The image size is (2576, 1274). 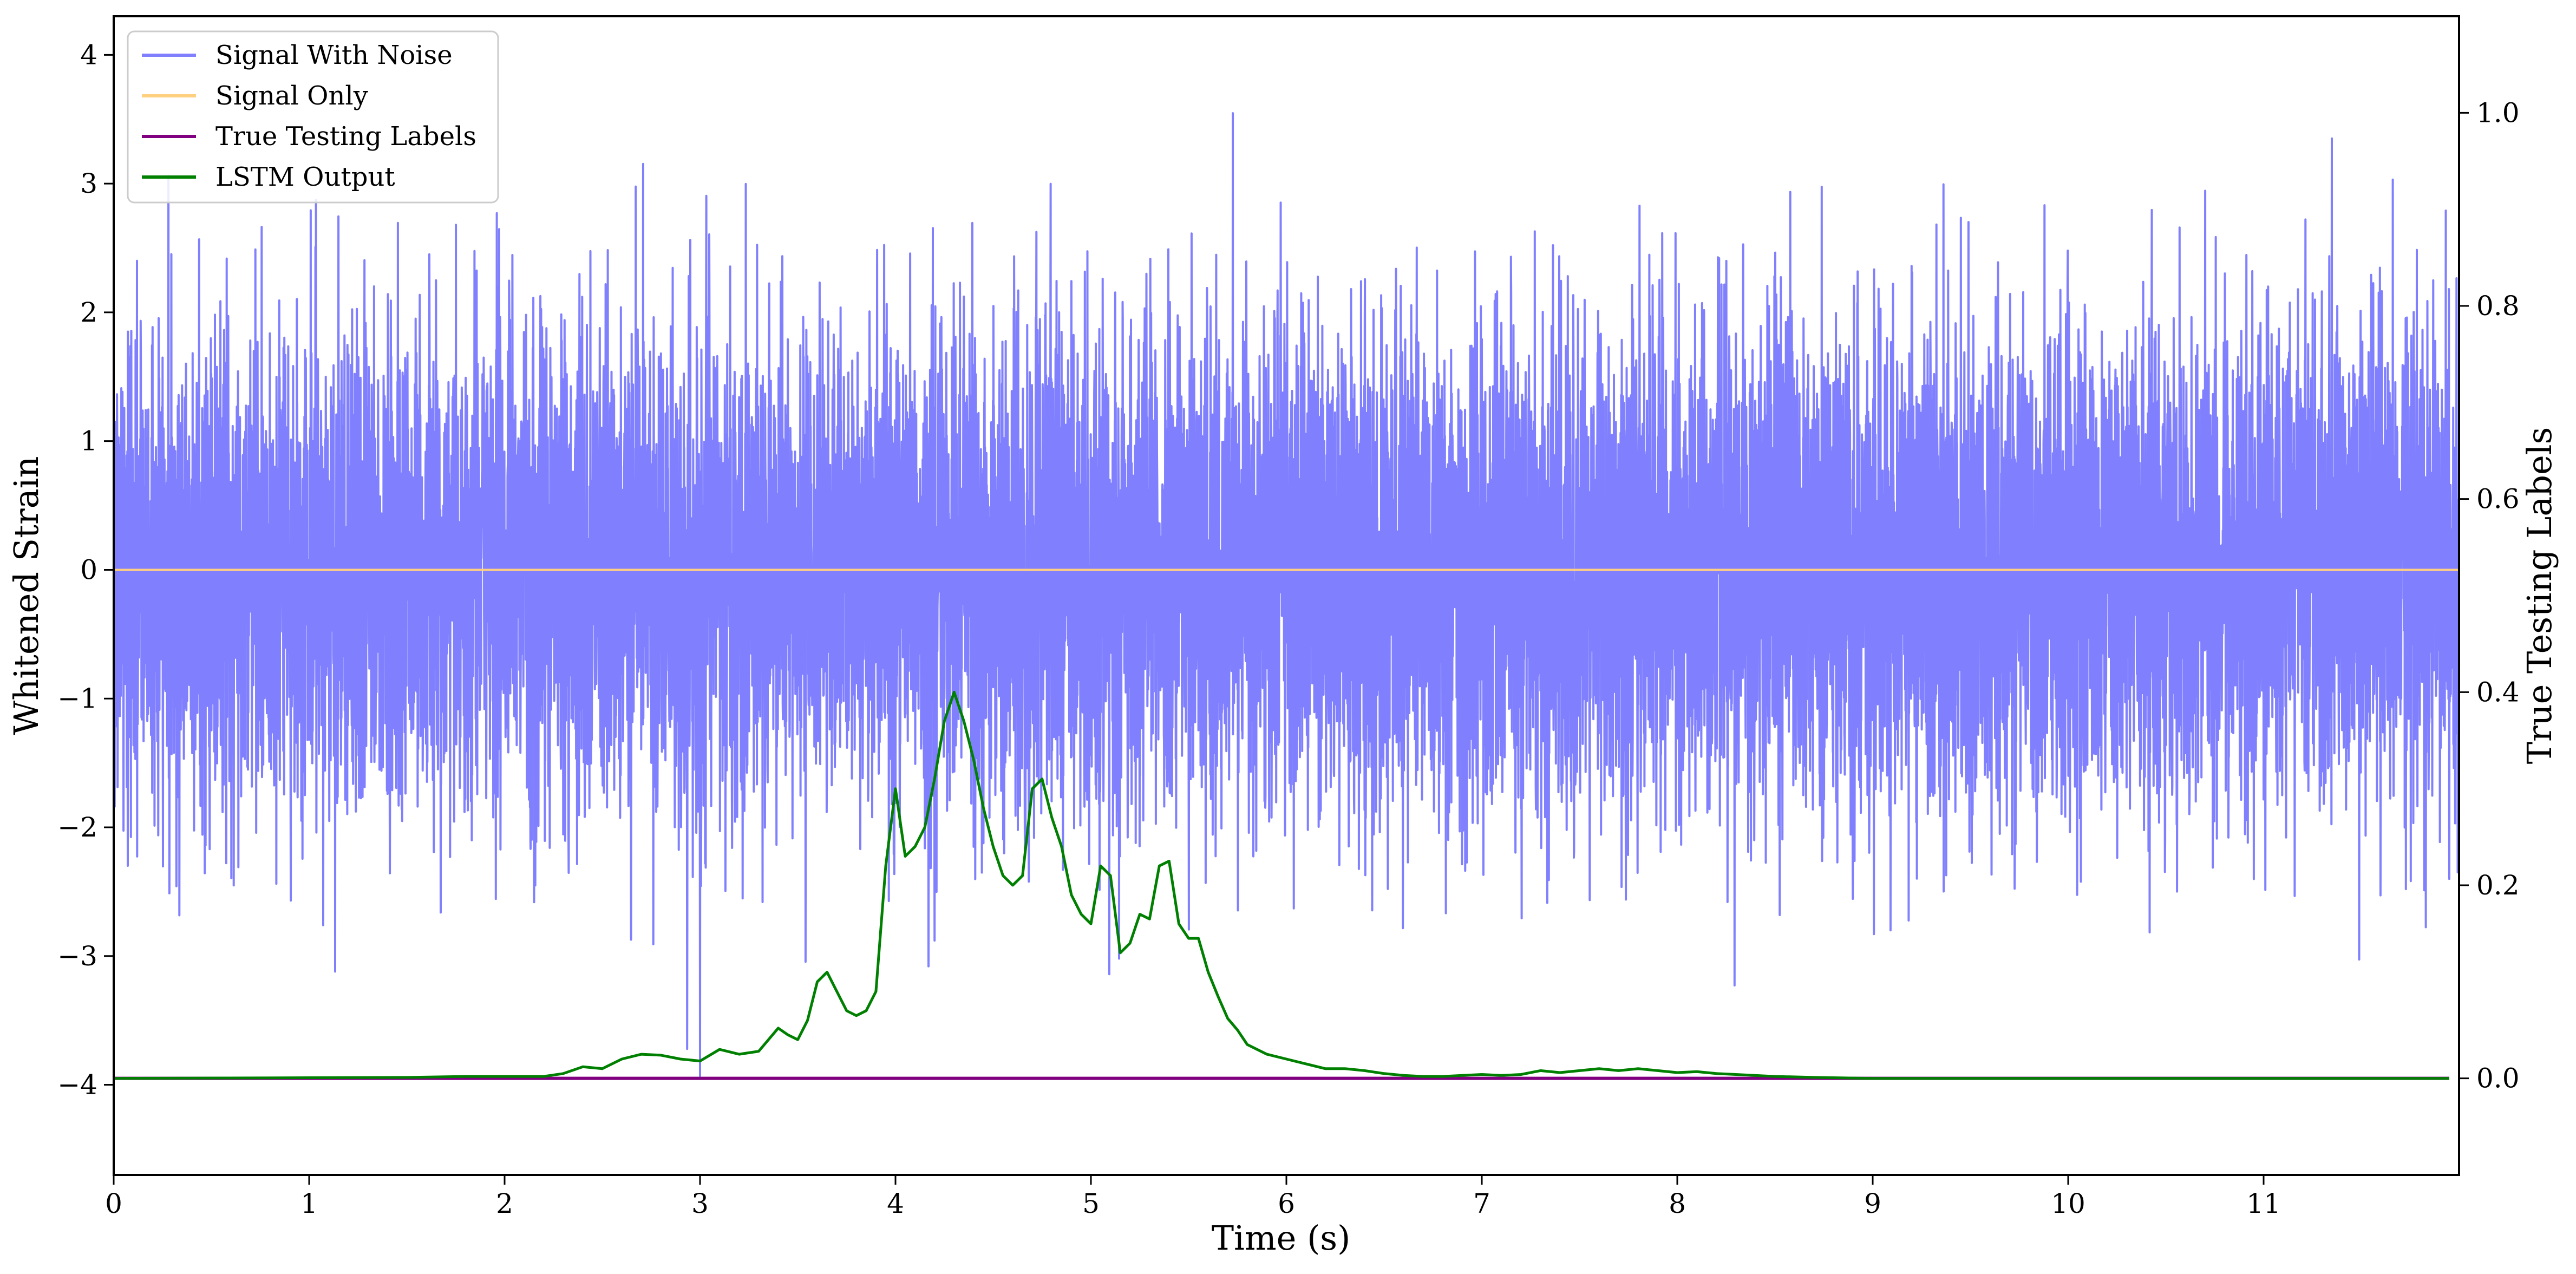 I want to click on legend-box, so click(x=313, y=117).